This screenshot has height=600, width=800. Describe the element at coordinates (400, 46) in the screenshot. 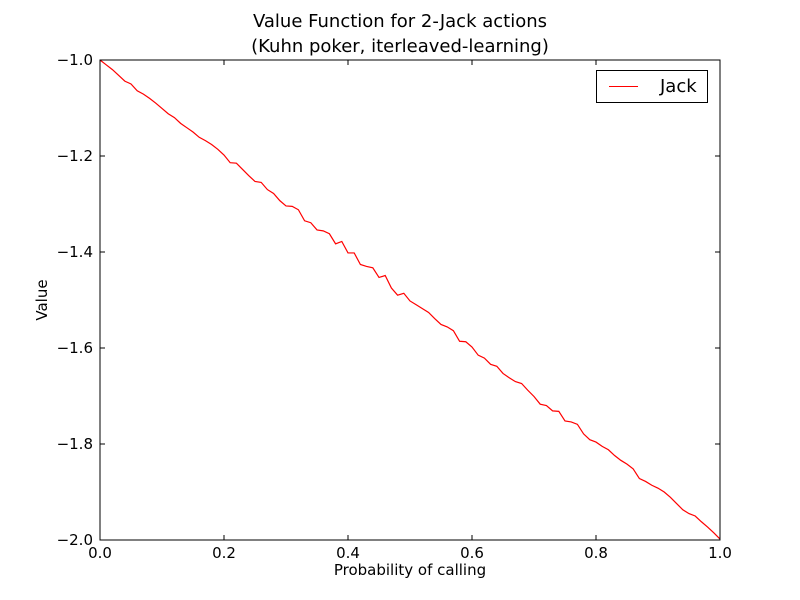

I see `chart-subtitle: (Kuhn poker, iterleaved-learning)` at that location.